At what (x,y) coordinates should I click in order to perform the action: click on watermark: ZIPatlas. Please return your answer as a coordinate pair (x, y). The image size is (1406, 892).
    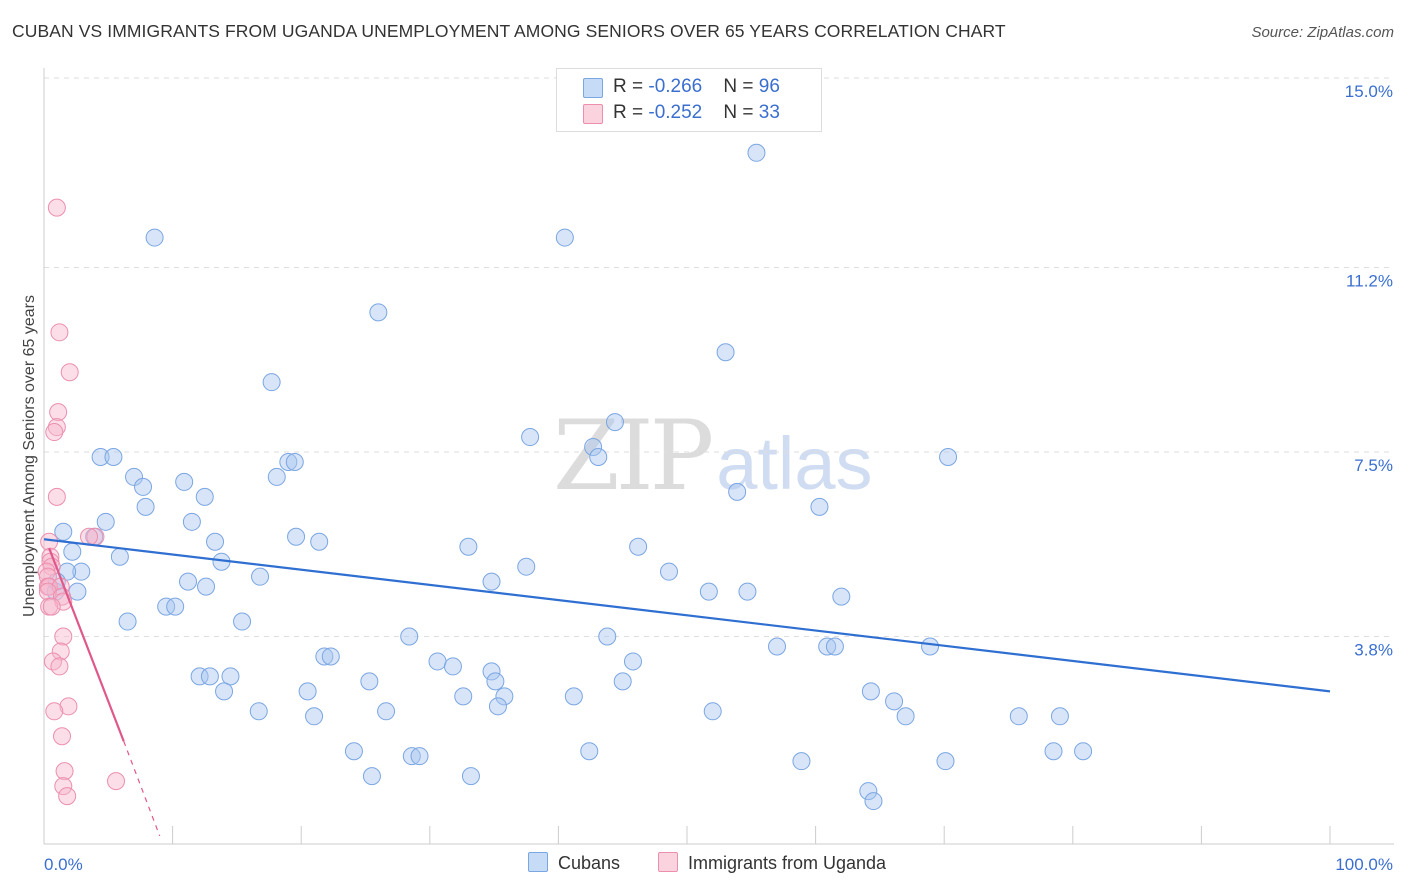
    Looking at the image, I should click on (713, 456).